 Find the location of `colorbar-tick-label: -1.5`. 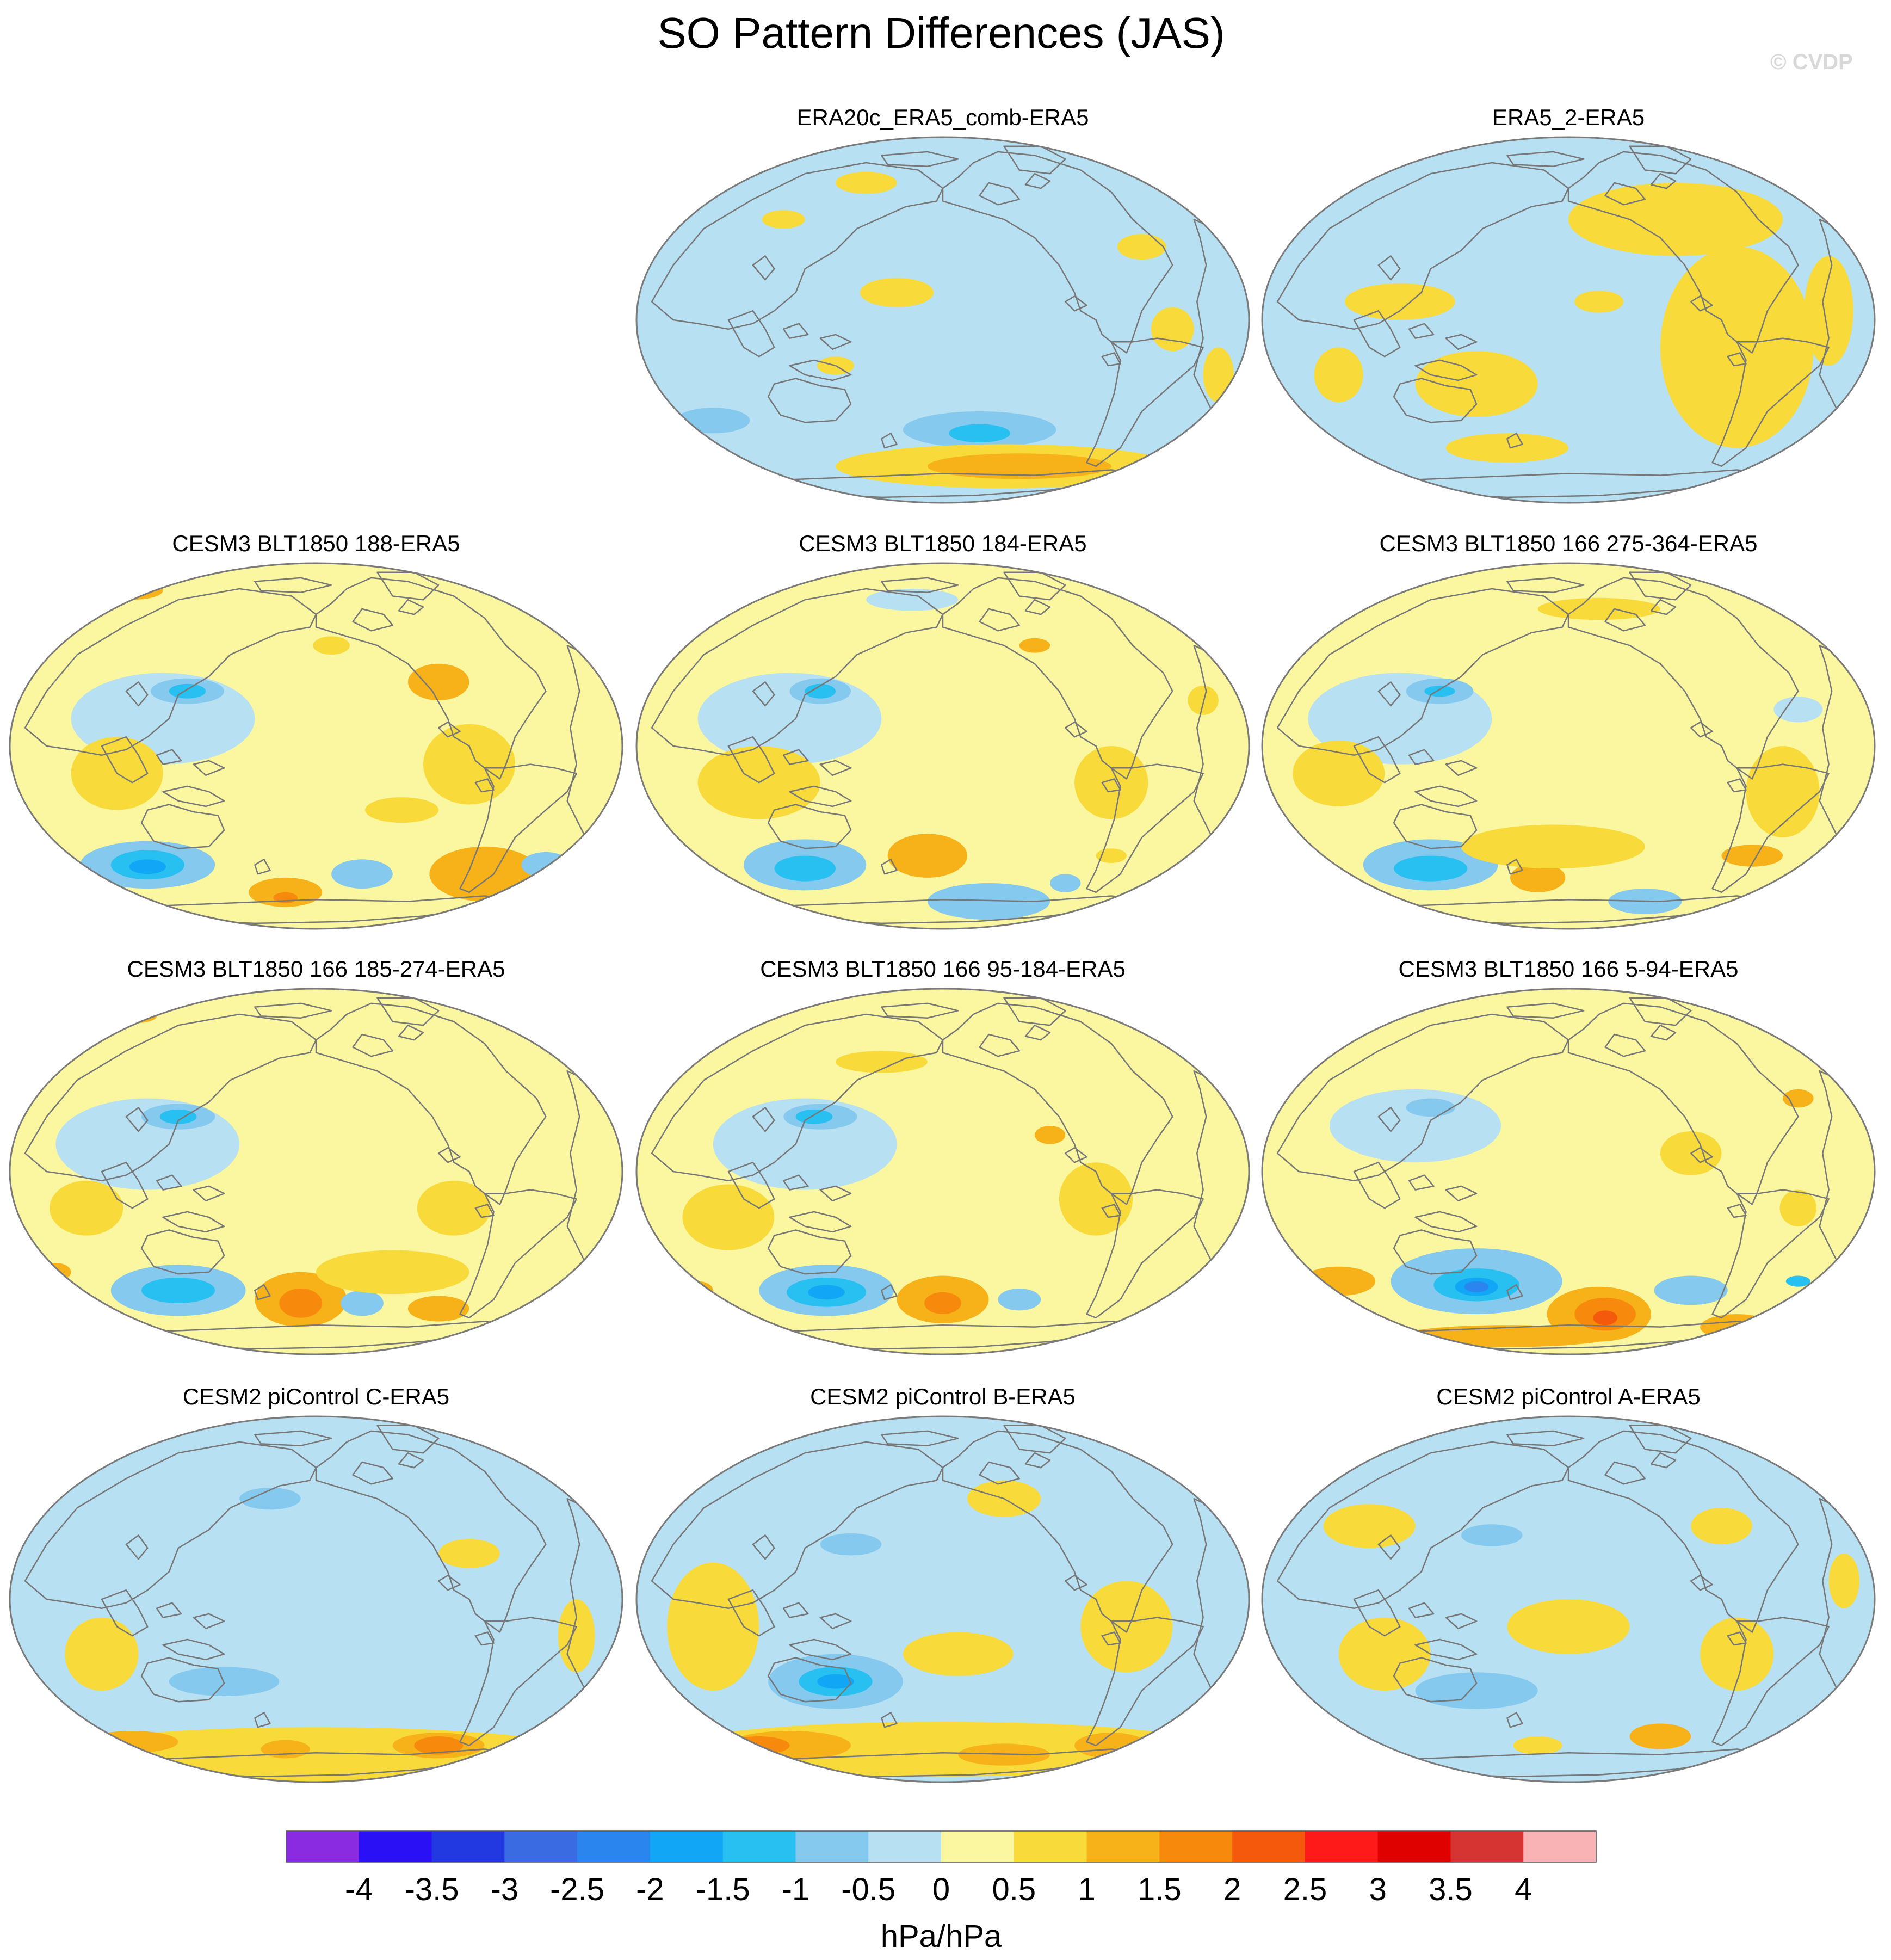

colorbar-tick-label: -1.5 is located at coordinates (723, 1889).